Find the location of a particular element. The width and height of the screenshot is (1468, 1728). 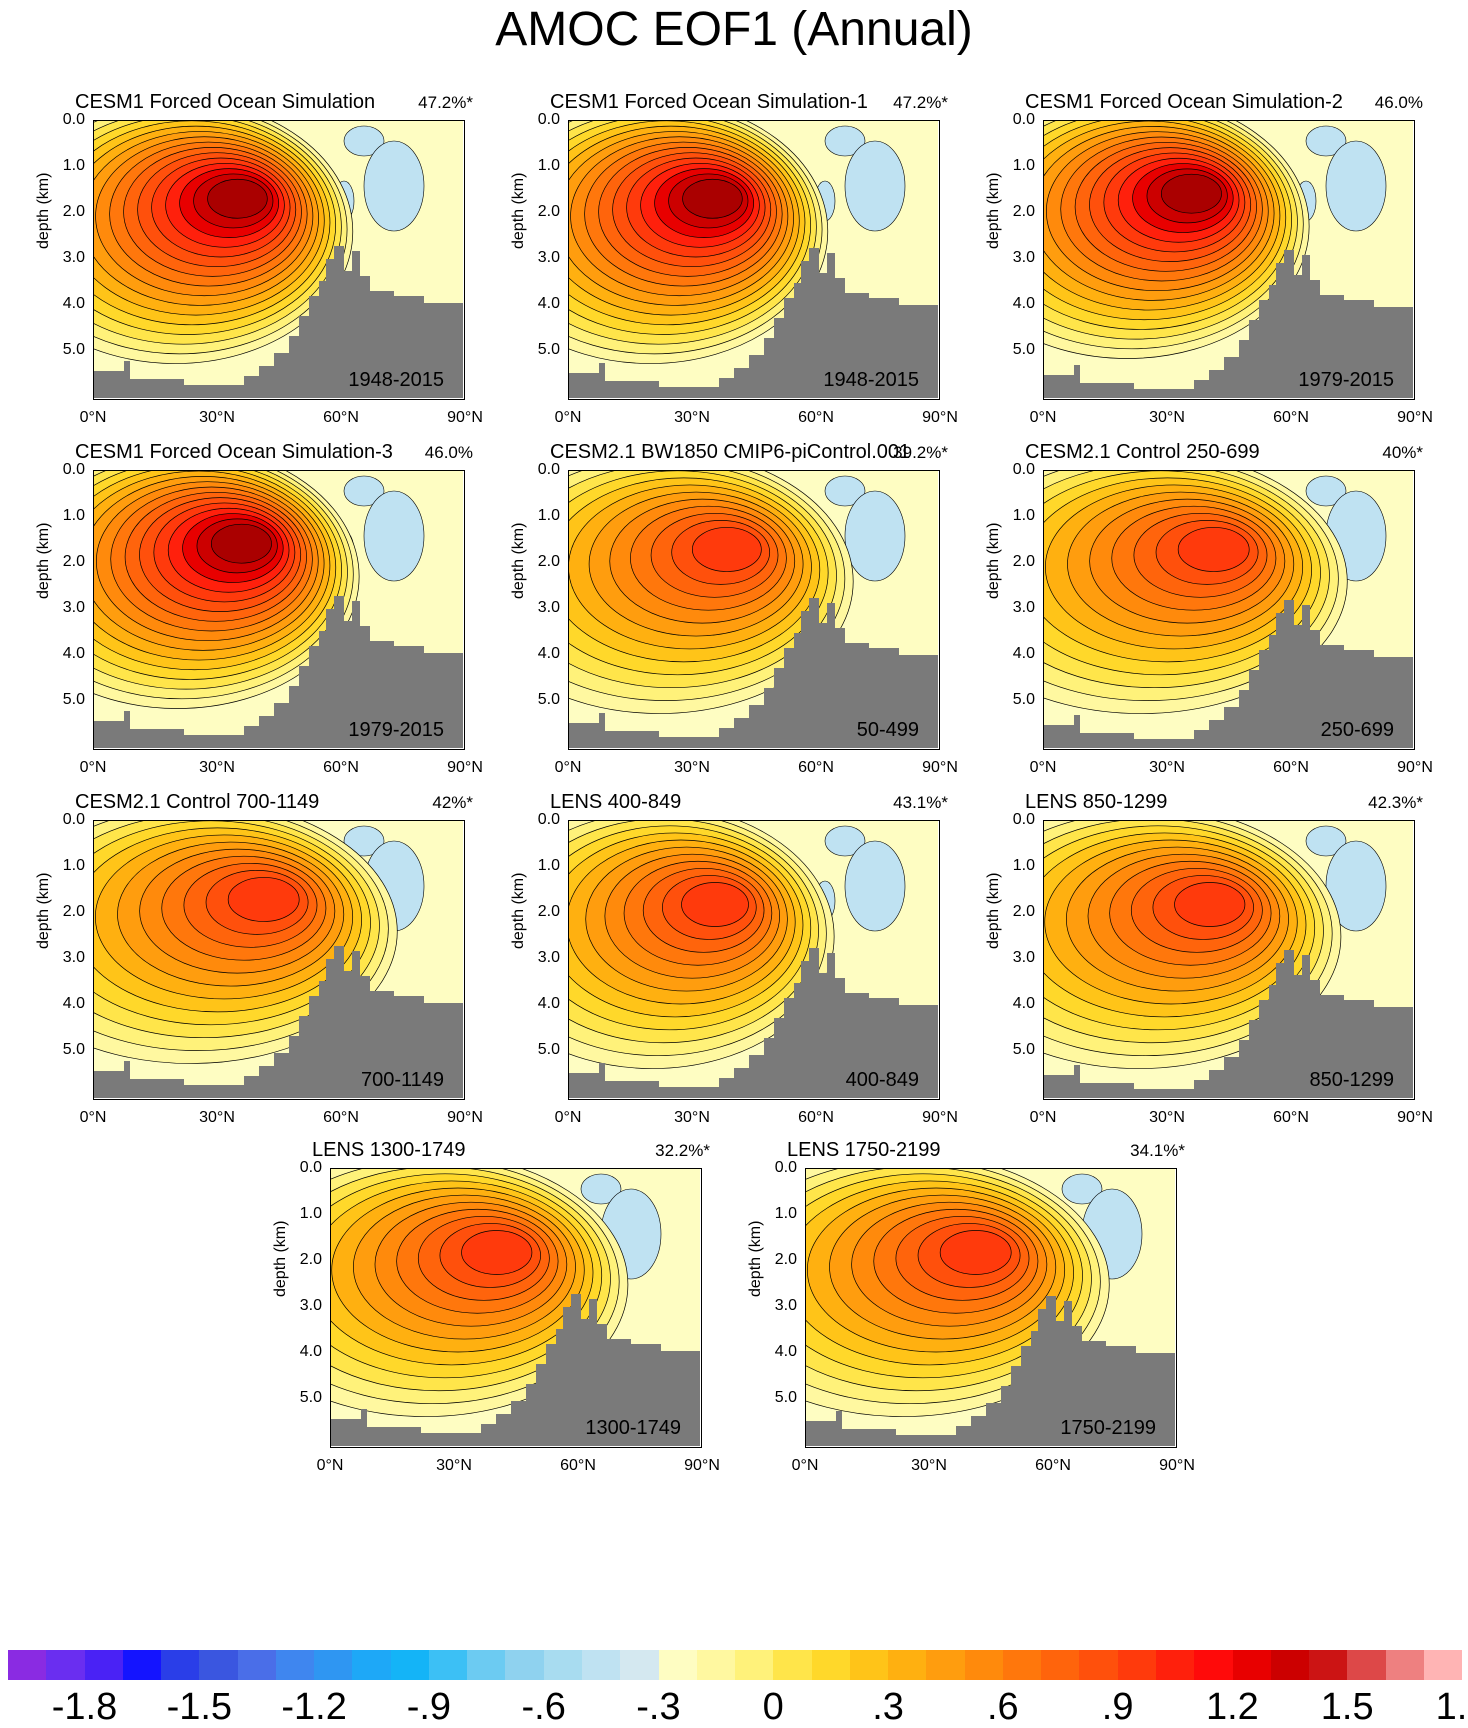

colorbar is located at coordinates (735, 1665).